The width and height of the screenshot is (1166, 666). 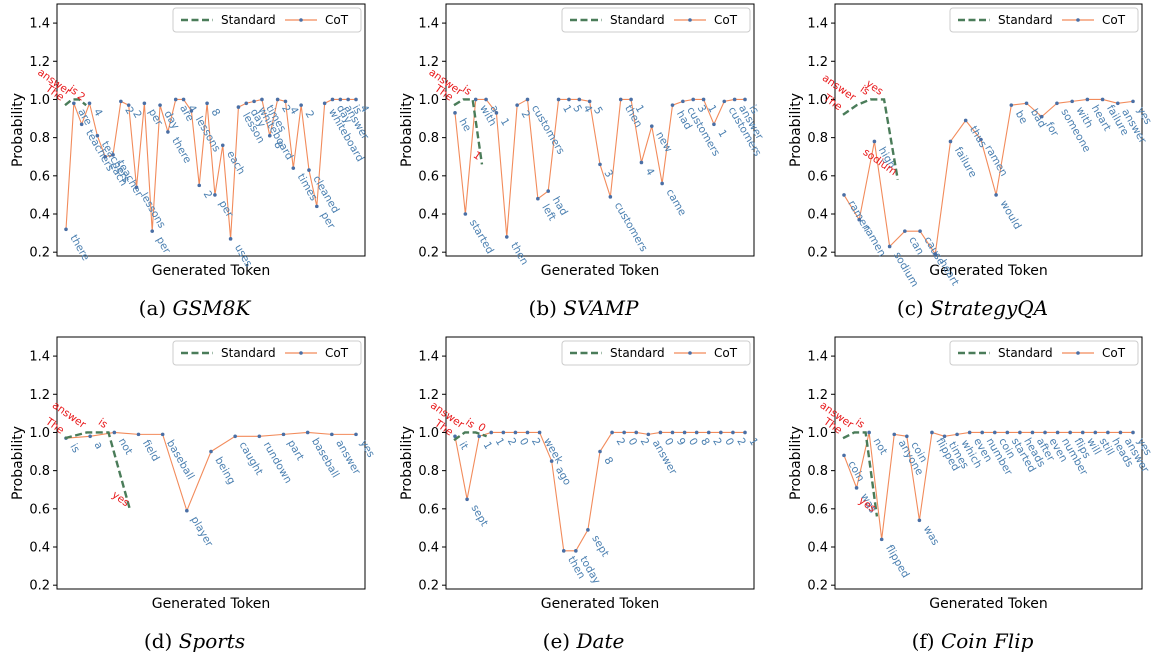 What do you see at coordinates (75, 102) in the screenshot?
I see `standard-line` at bounding box center [75, 102].